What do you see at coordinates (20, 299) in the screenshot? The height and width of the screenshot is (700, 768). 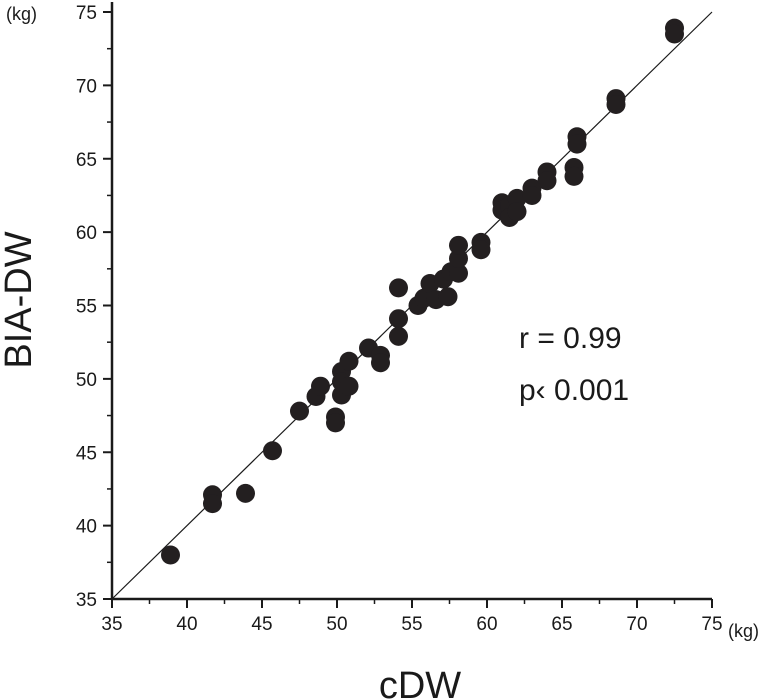 I see `y-axis-title: BIA-DW` at bounding box center [20, 299].